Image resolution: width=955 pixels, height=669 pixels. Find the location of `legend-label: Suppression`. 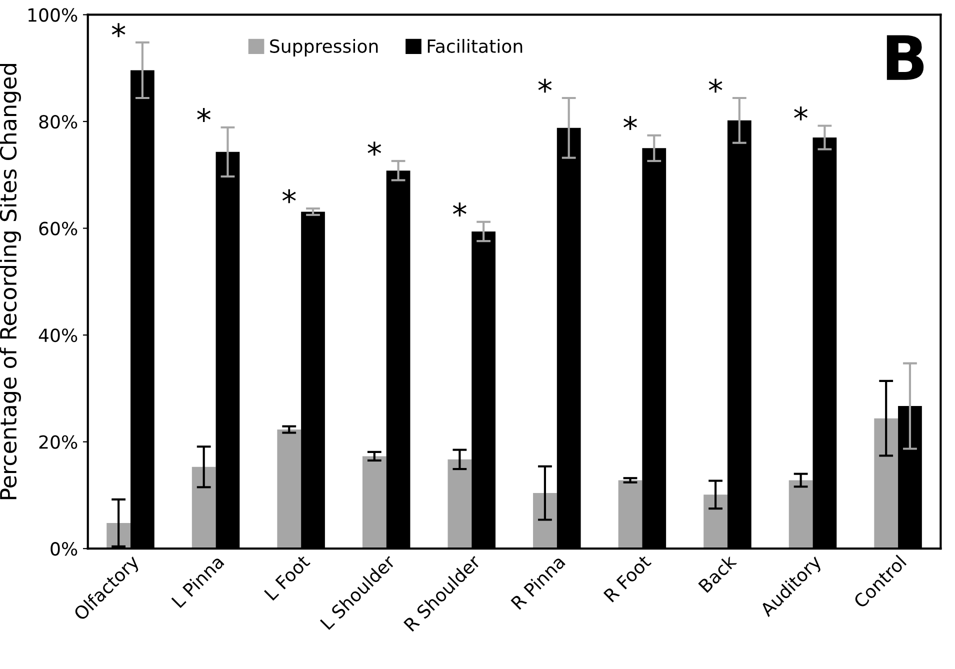

legend-label: Suppression is located at coordinates (324, 47).